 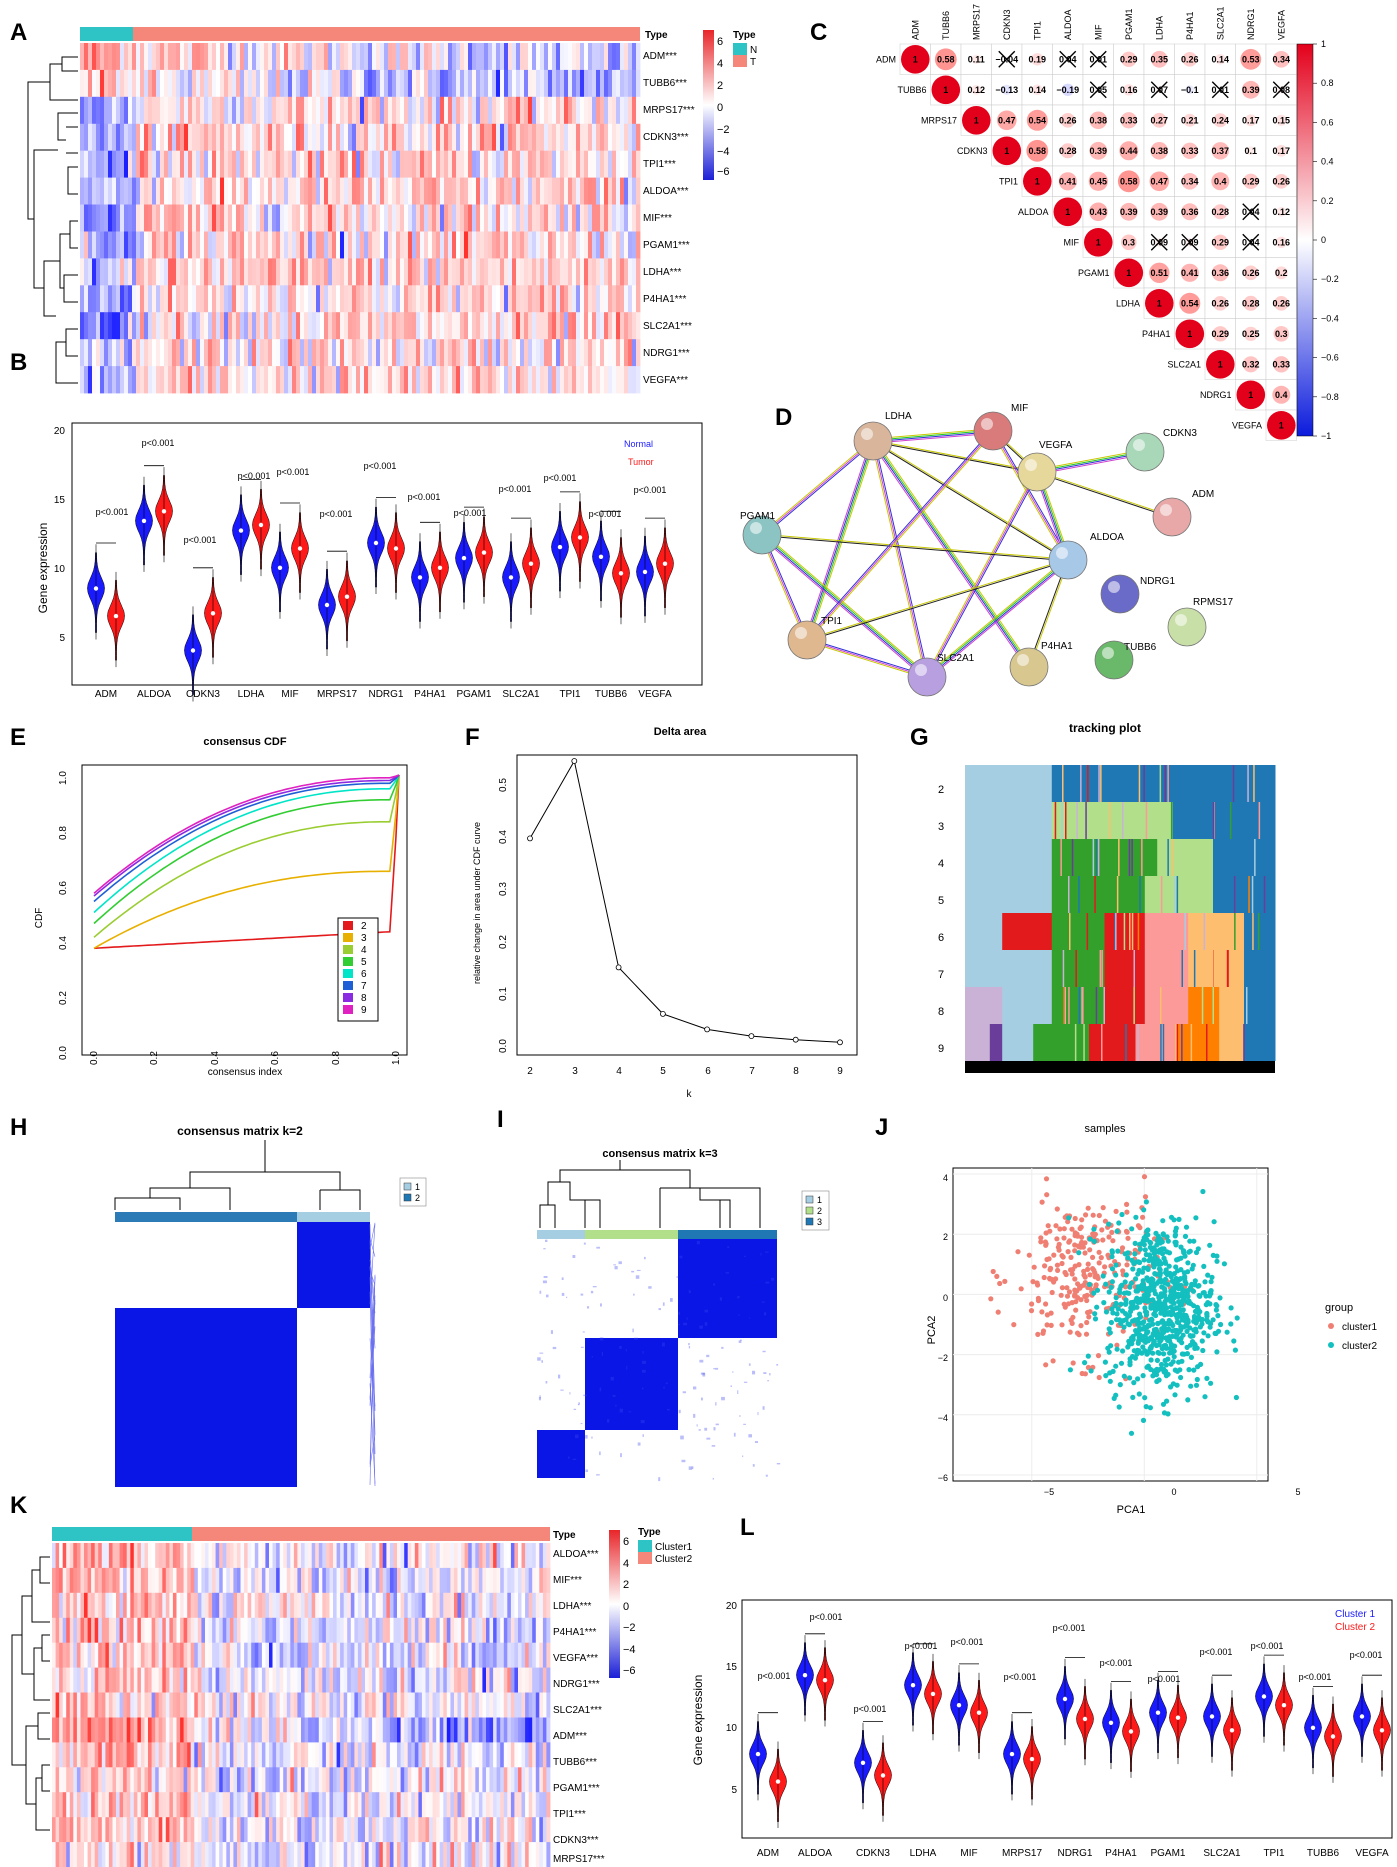 I want to click on correlation-circle, so click(x=1129, y=120).